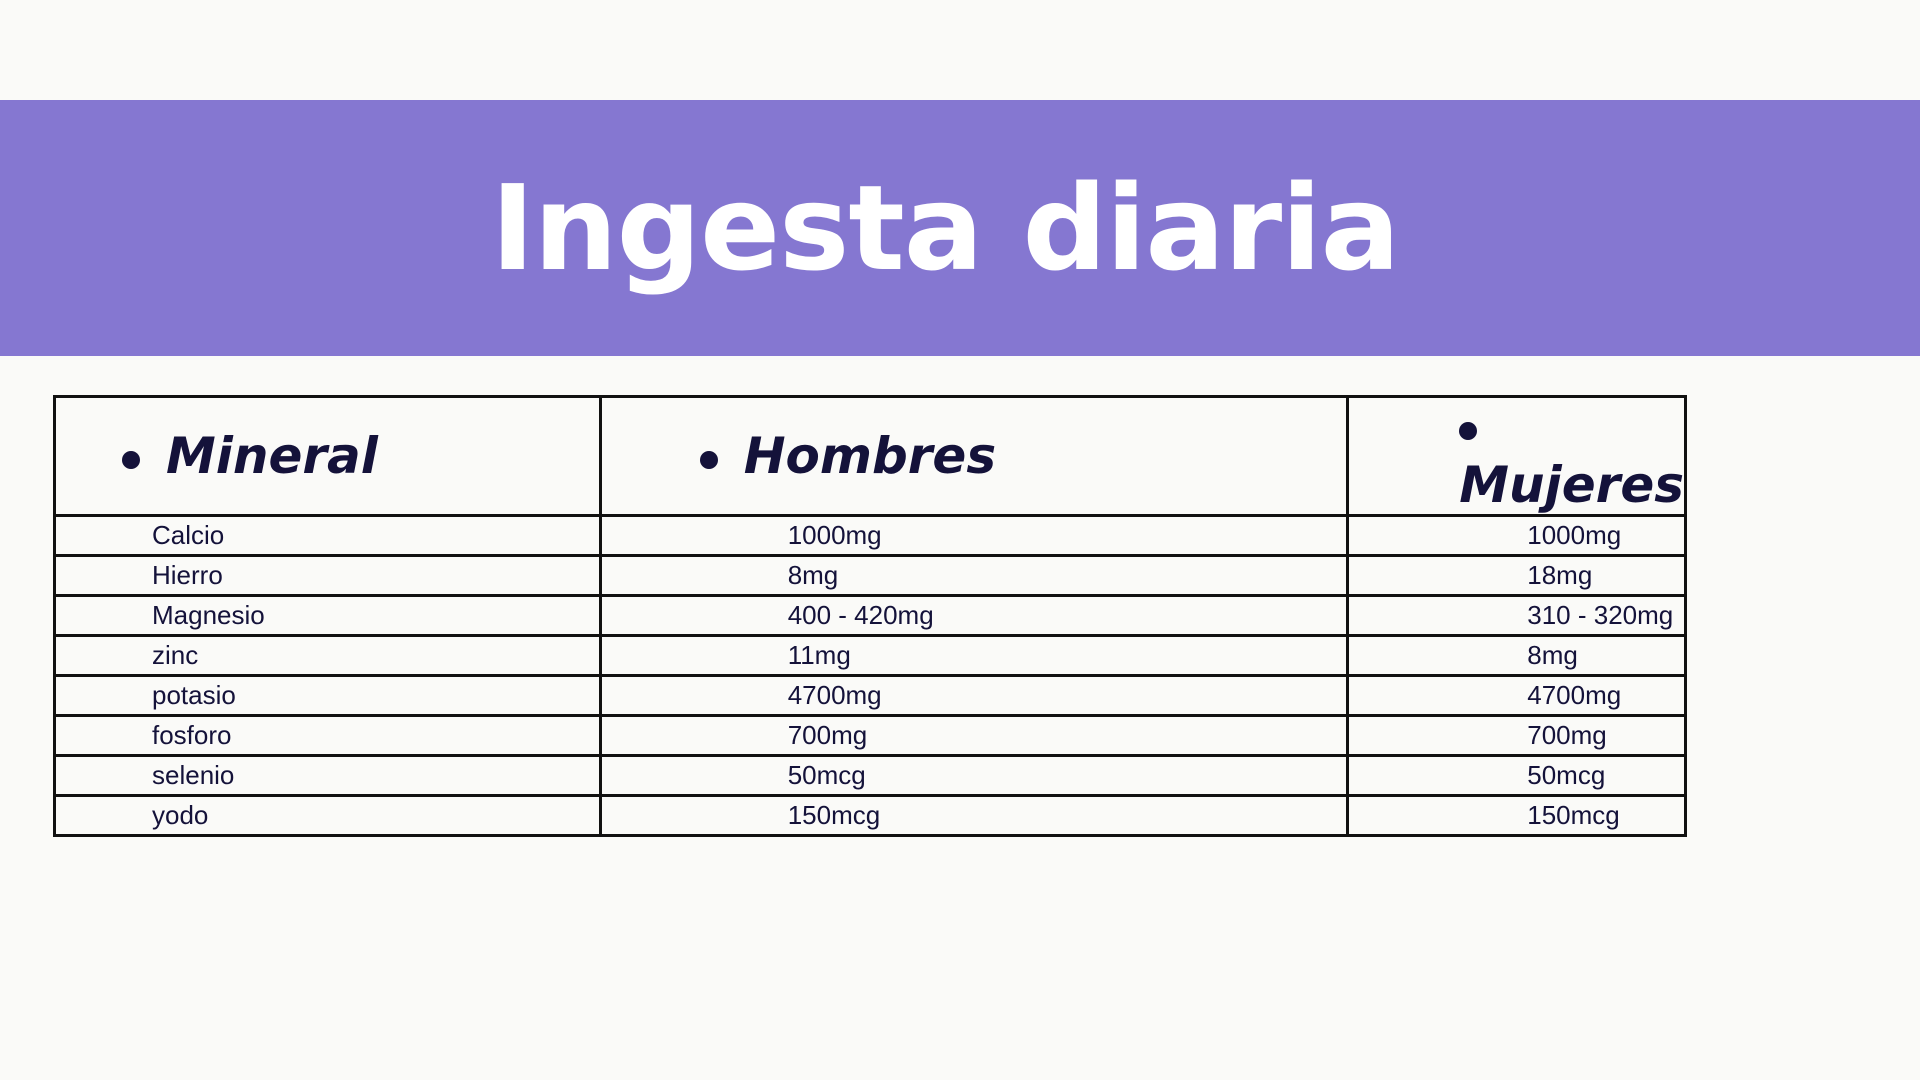 The height and width of the screenshot is (1080, 1920). Describe the element at coordinates (327, 655) in the screenshot. I see `table-cell: zinc` at that location.